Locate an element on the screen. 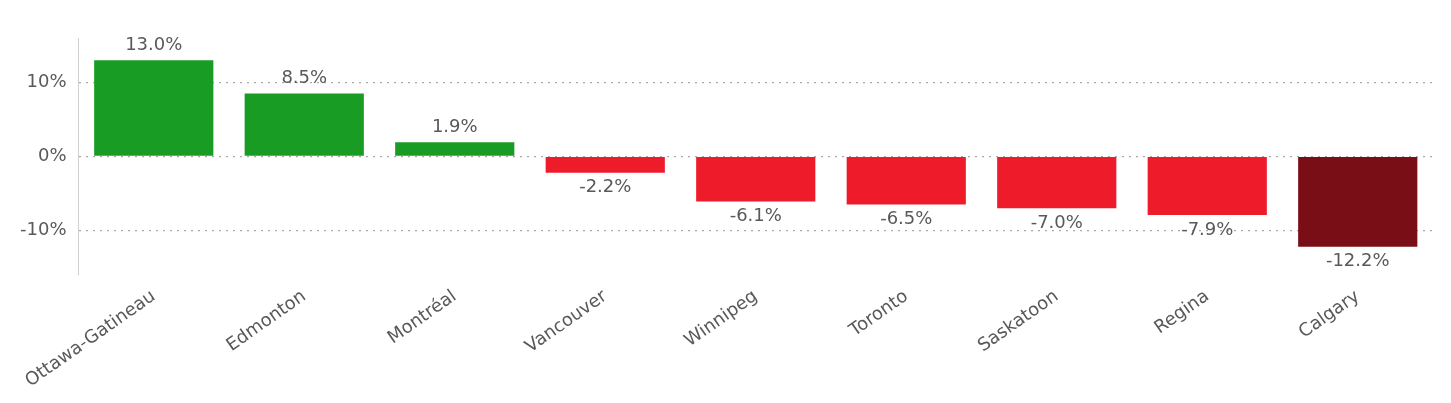 The width and height of the screenshot is (1451, 403). data-label: -7.0% is located at coordinates (1056, 221).